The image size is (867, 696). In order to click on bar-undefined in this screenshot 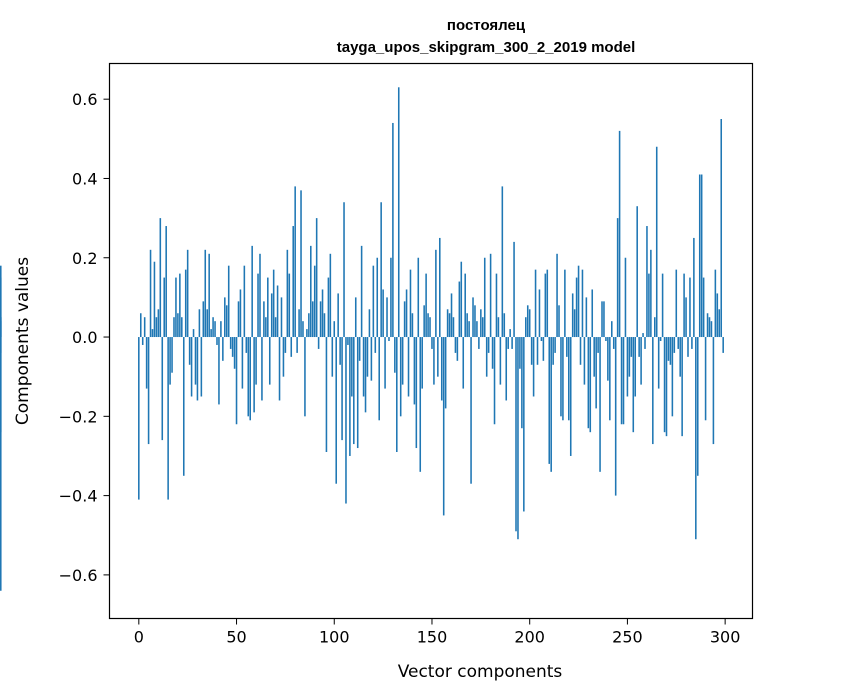, I will do `click(1, 301)`.